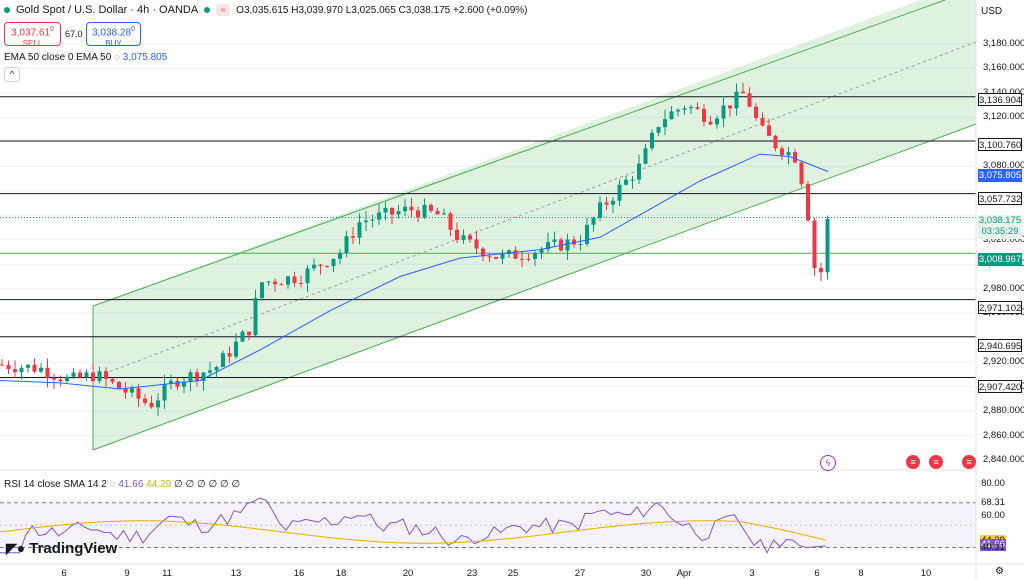 This screenshot has height=579, width=1024. What do you see at coordinates (1003, 459) in the screenshot?
I see `price-axis-tick: 2,840.000` at bounding box center [1003, 459].